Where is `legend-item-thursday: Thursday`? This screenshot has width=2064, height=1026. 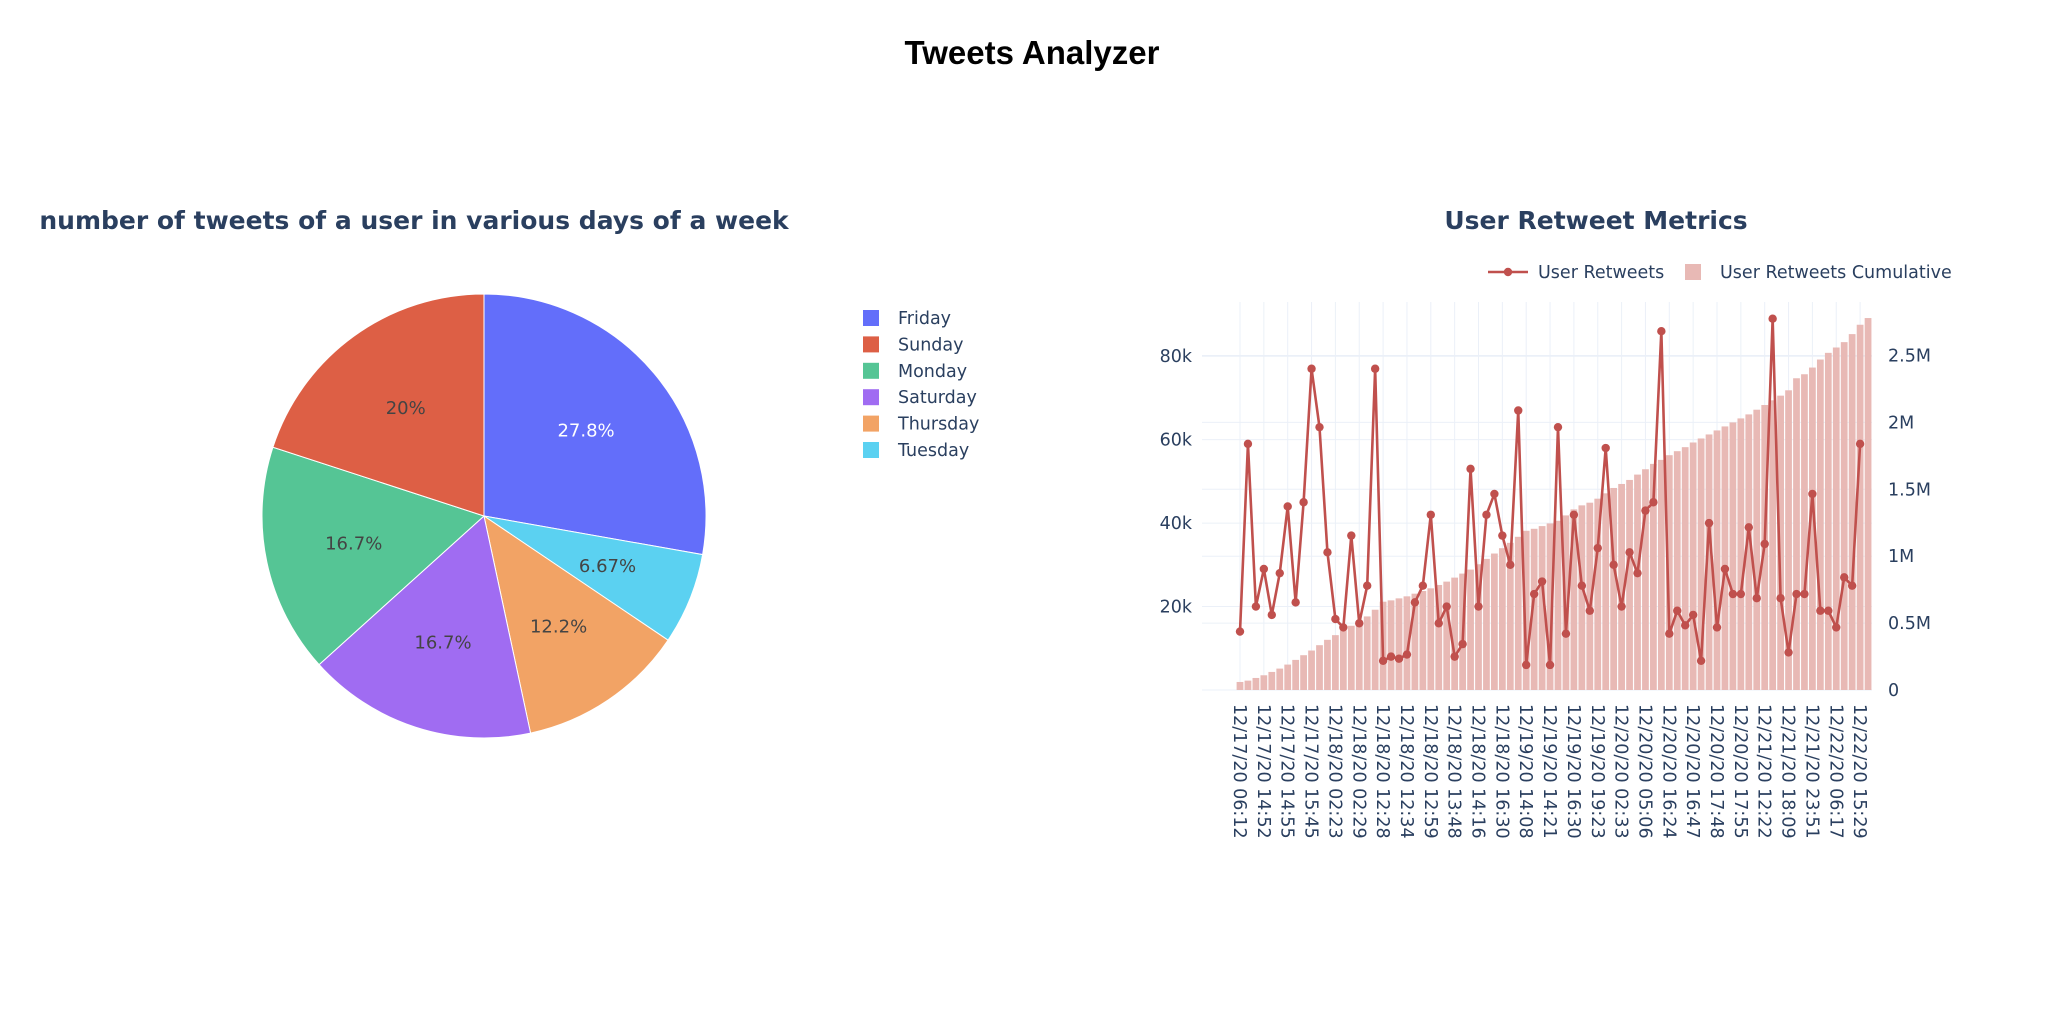
legend-item-thursday: Thursday is located at coordinates (921, 425).